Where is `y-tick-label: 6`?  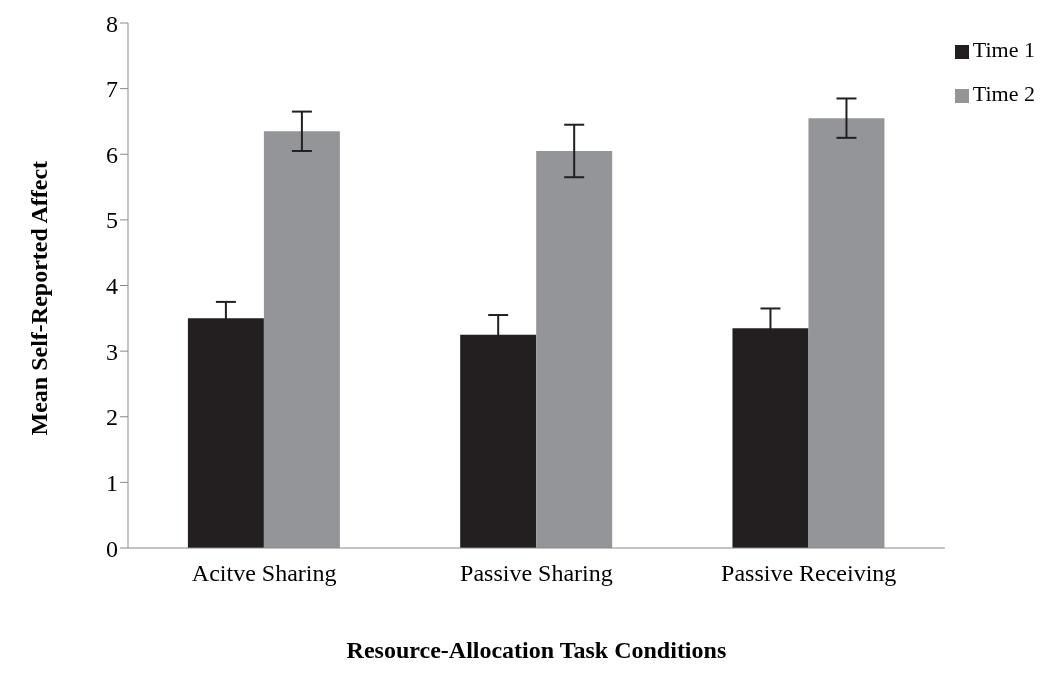 y-tick-label: 6 is located at coordinates (112, 154).